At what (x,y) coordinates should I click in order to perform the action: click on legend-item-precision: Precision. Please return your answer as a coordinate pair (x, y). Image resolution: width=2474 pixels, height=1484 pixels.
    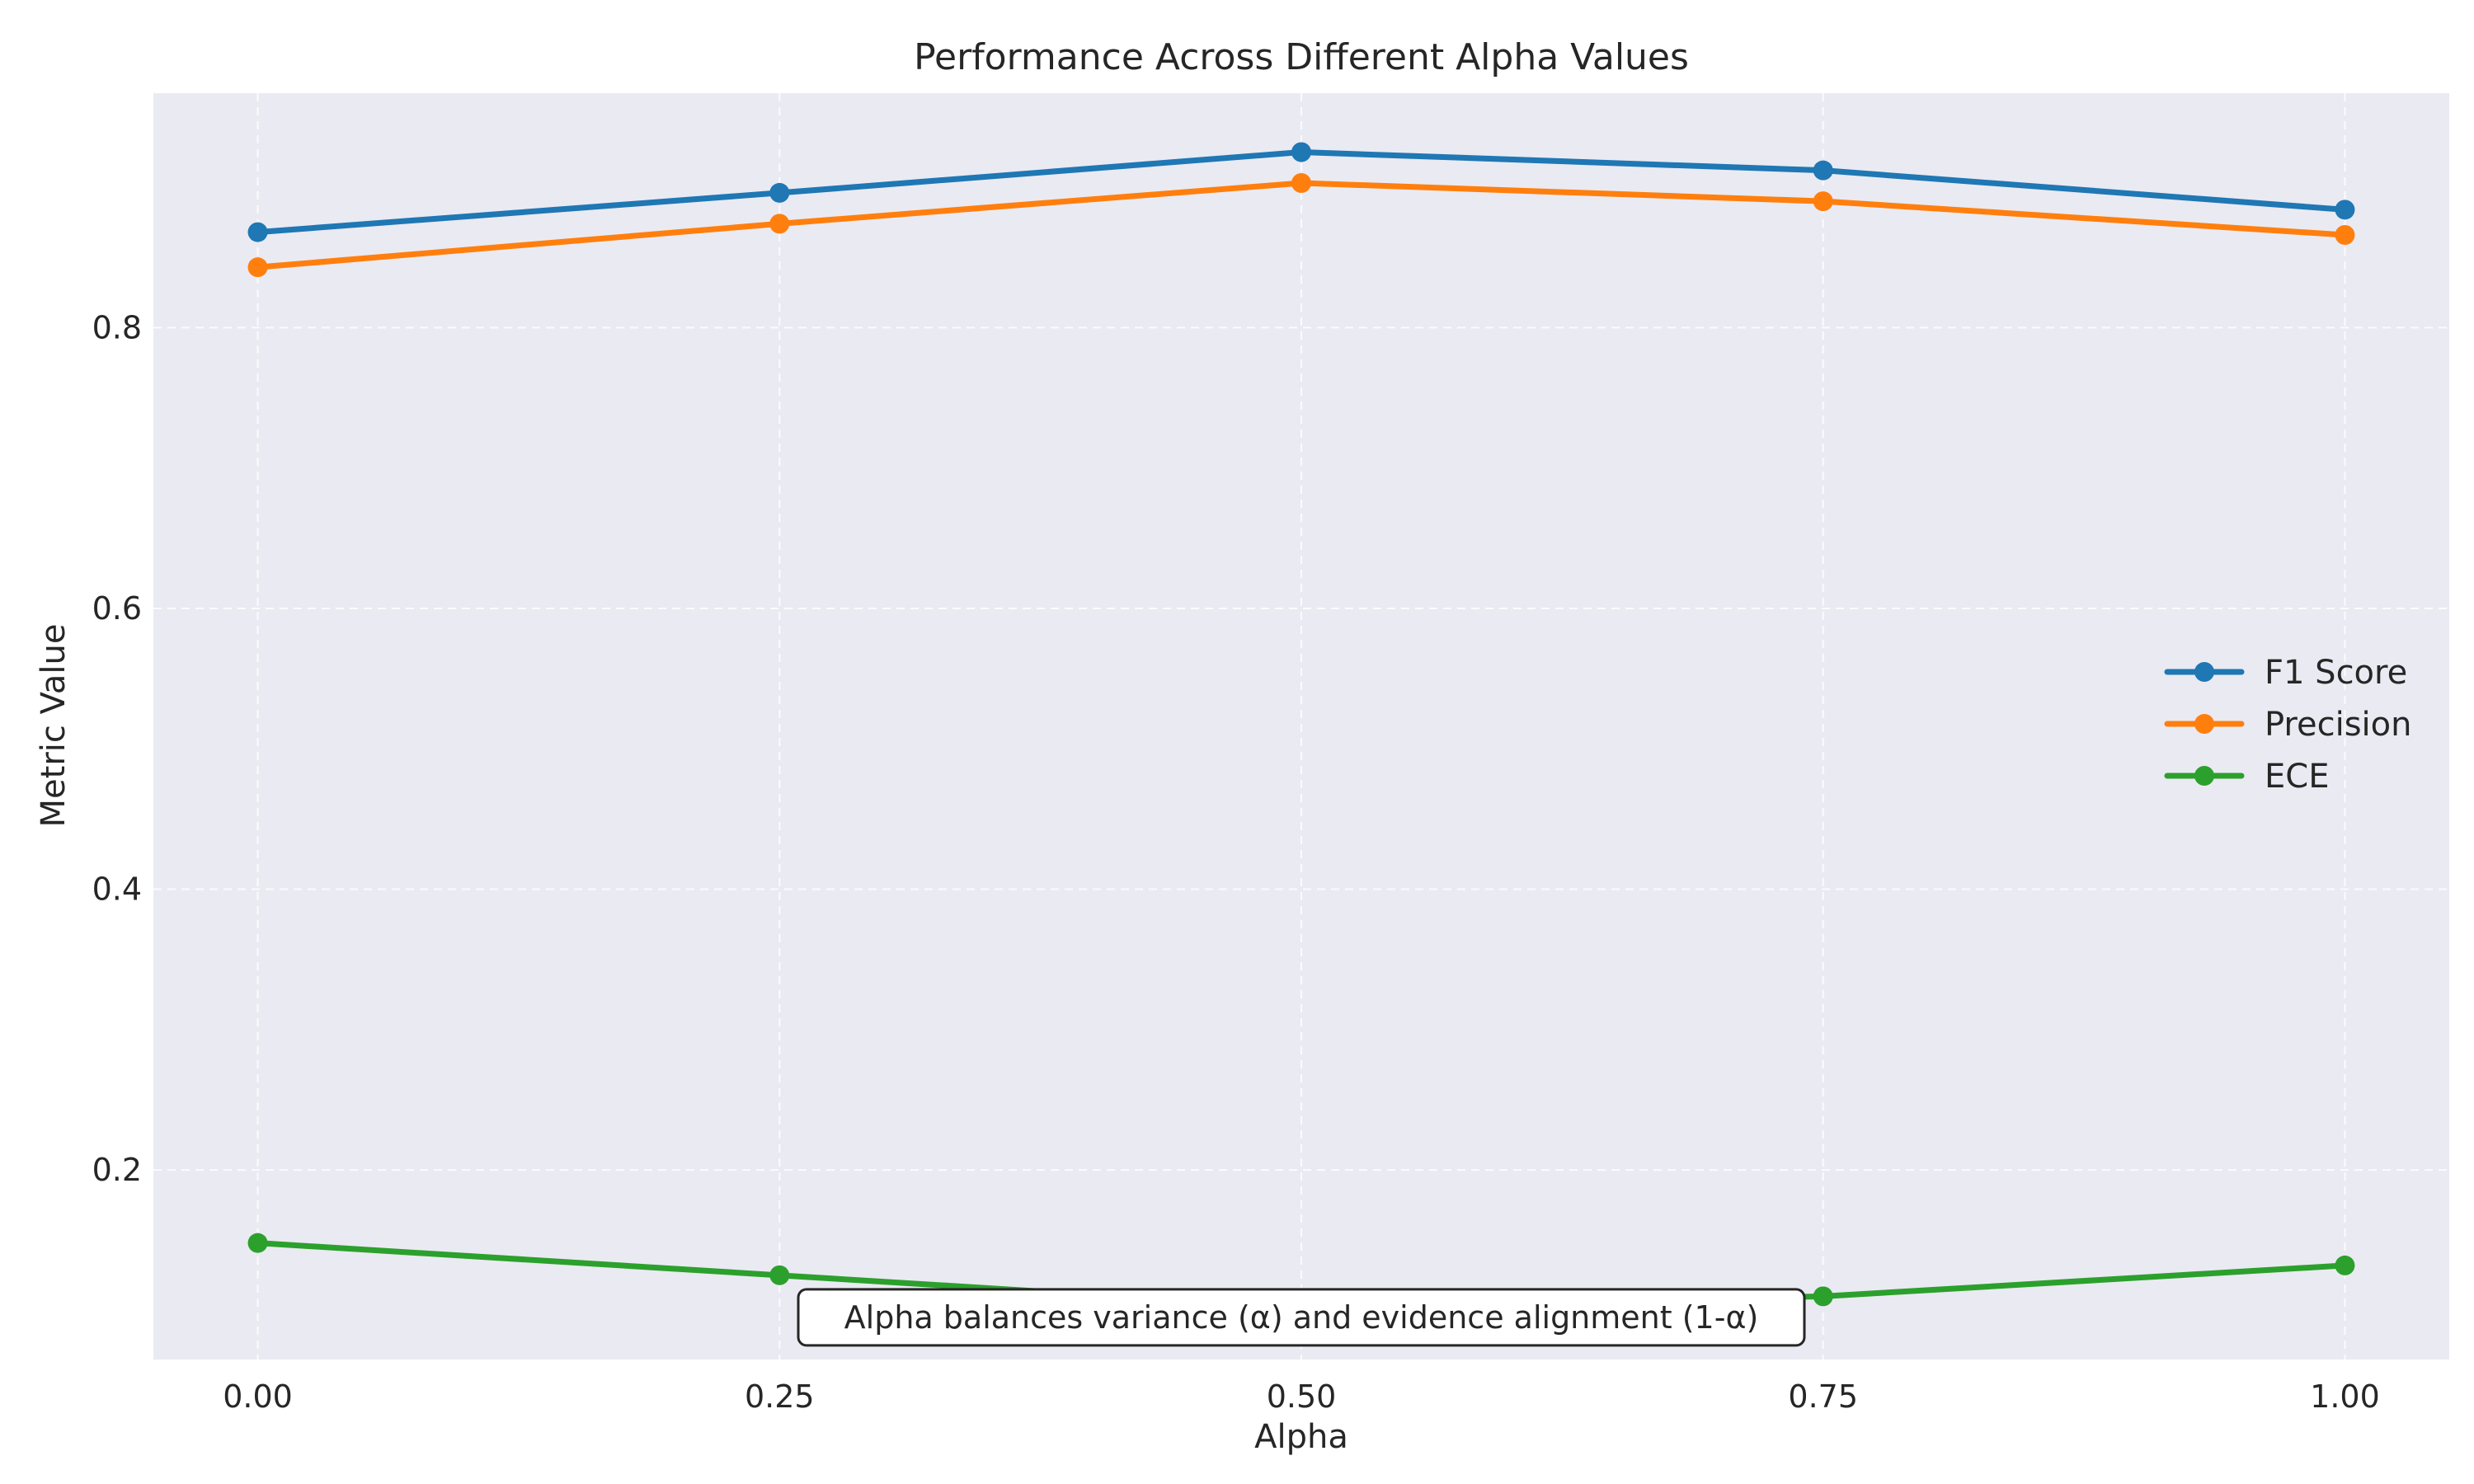
    Looking at the image, I should click on (2287, 725).